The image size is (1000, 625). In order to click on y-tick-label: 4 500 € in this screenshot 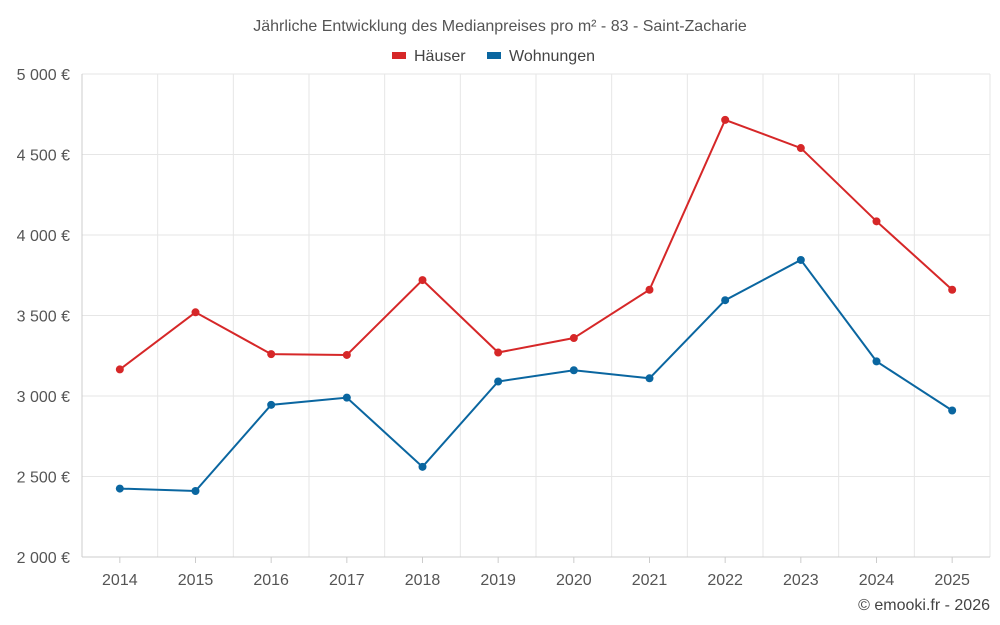, I will do `click(43, 156)`.